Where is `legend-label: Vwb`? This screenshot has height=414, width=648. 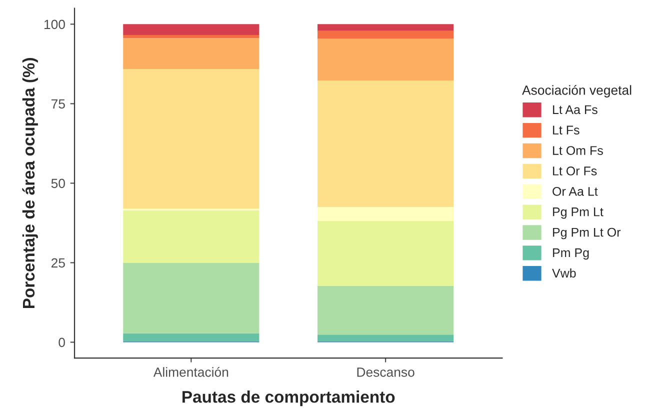 legend-label: Vwb is located at coordinates (564, 273).